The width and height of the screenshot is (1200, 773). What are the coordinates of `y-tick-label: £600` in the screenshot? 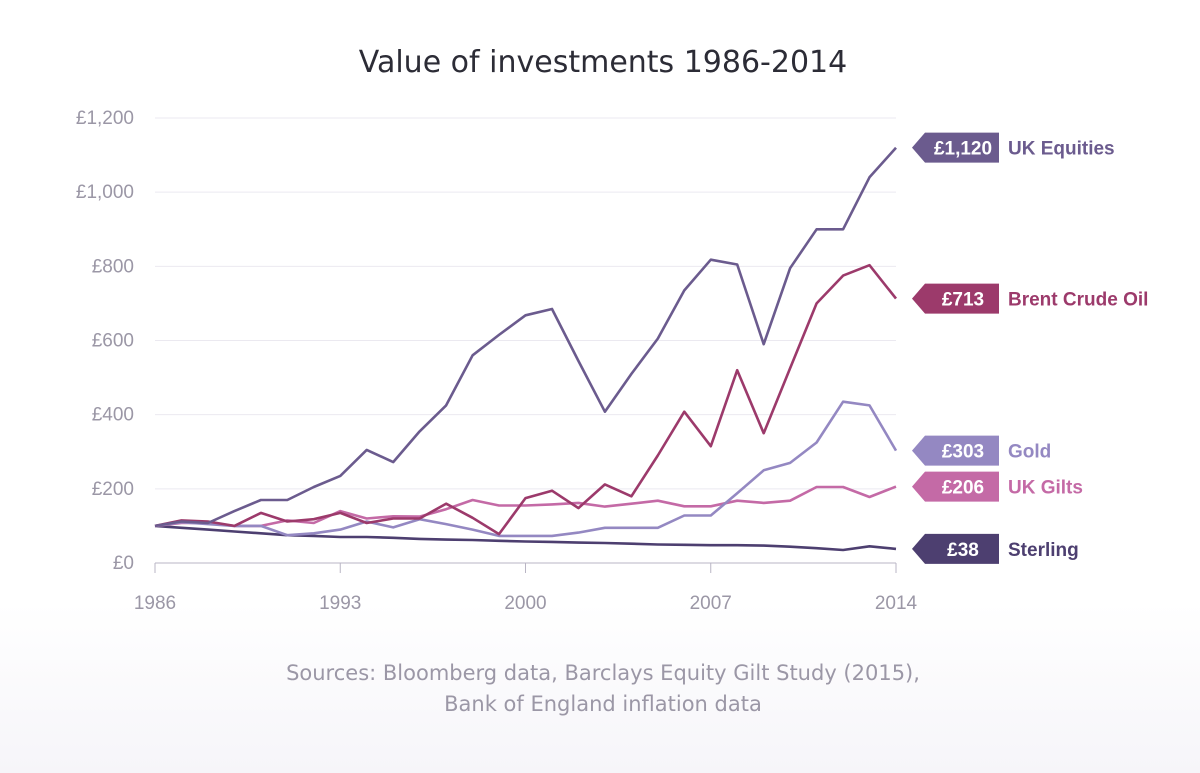 It's located at (113, 341).